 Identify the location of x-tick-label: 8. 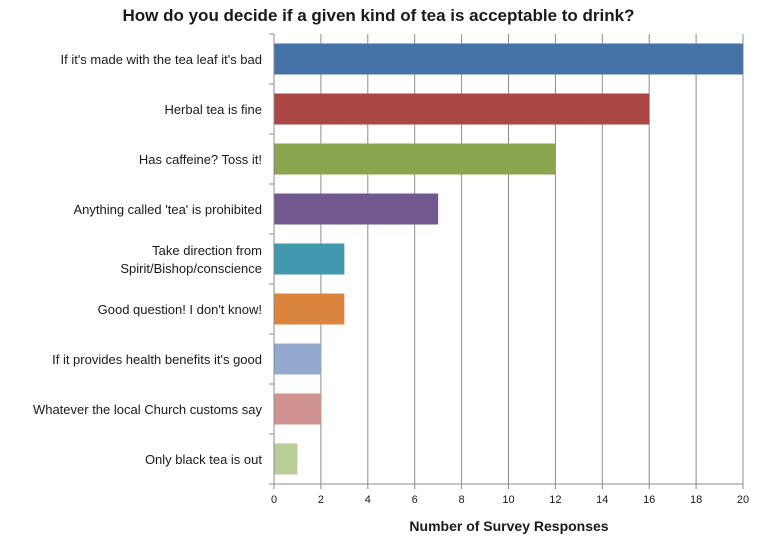
(462, 500).